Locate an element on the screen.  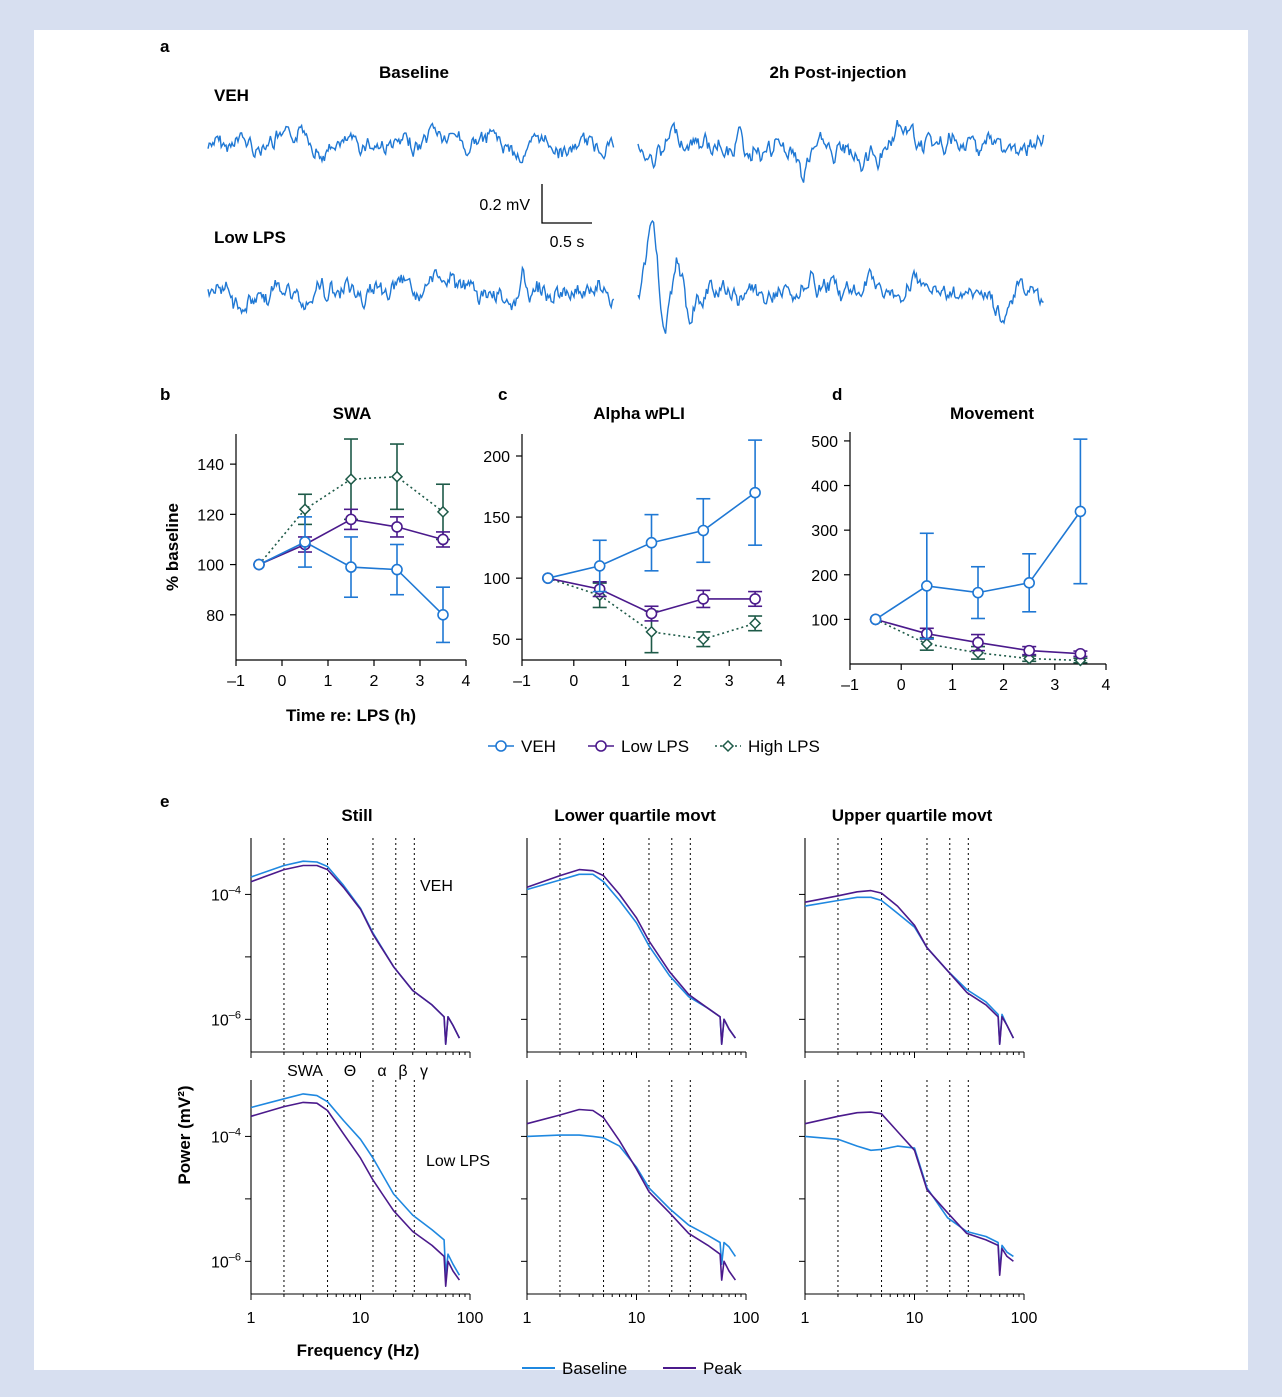
x-axis-label-b: Time re: LPS (h) is located at coordinates (351, 715).